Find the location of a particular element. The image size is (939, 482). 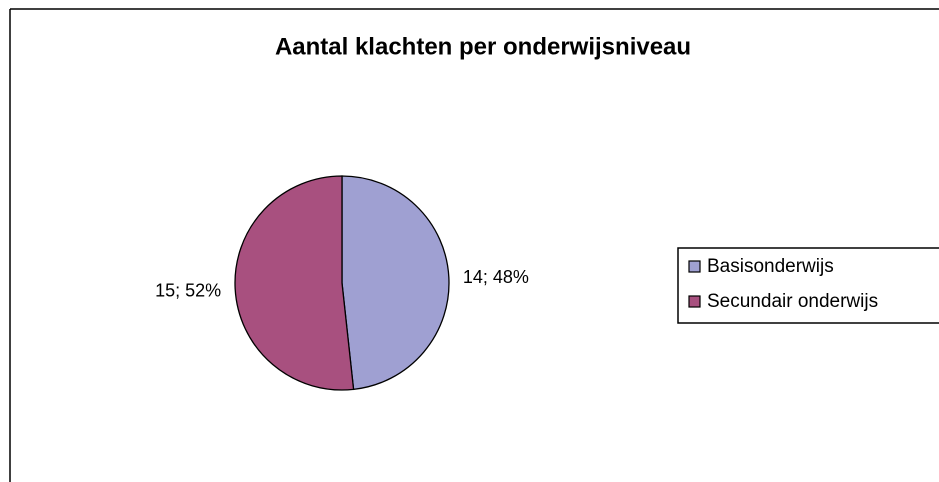

data-label: 14; 48% is located at coordinates (496, 277).